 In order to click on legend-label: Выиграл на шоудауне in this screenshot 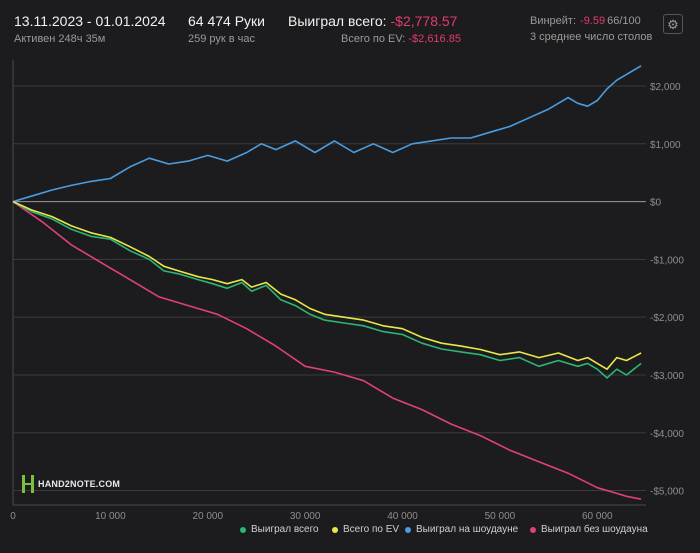, I will do `click(467, 529)`.